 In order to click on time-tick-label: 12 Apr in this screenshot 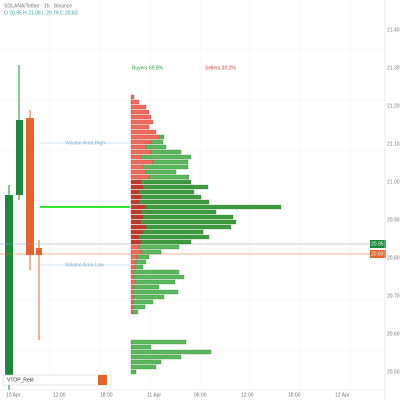, I will do `click(342, 395)`.